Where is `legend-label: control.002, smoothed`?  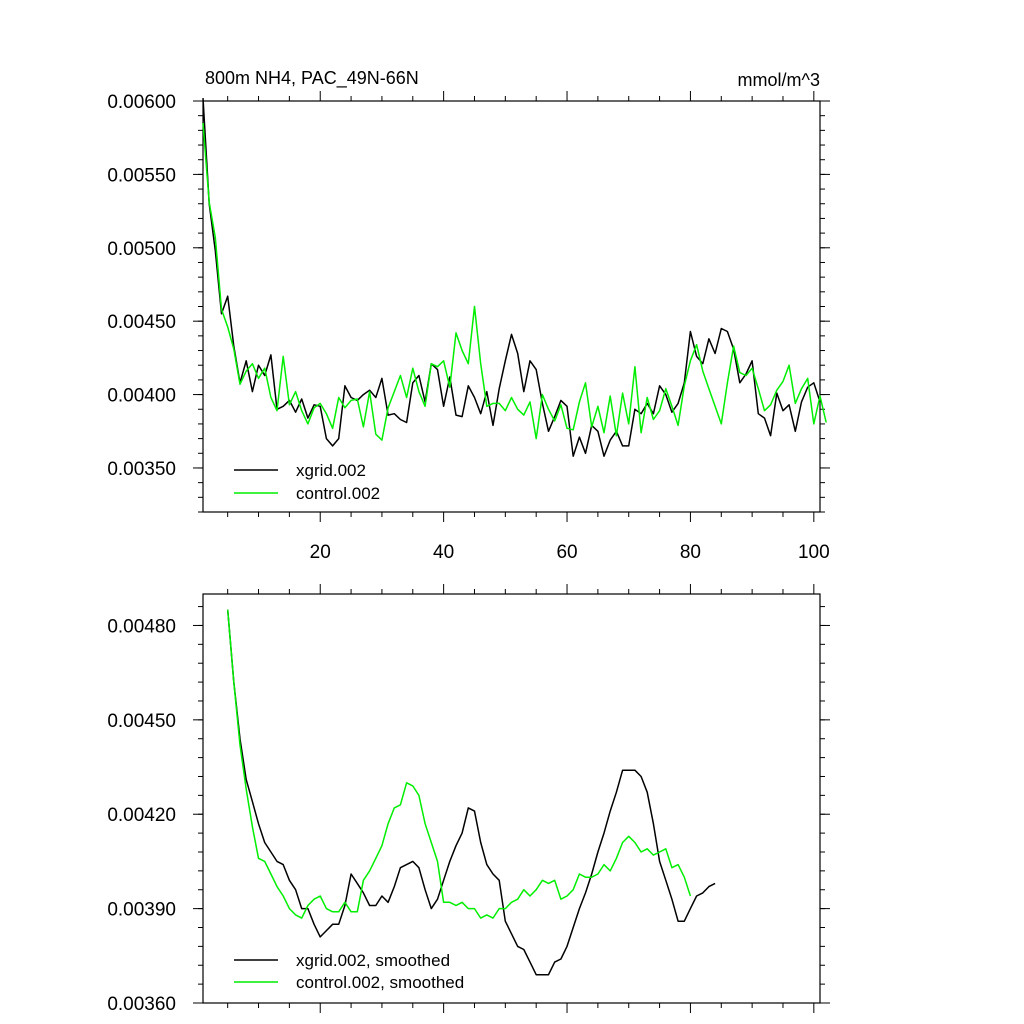
legend-label: control.002, smoothed is located at coordinates (380, 982).